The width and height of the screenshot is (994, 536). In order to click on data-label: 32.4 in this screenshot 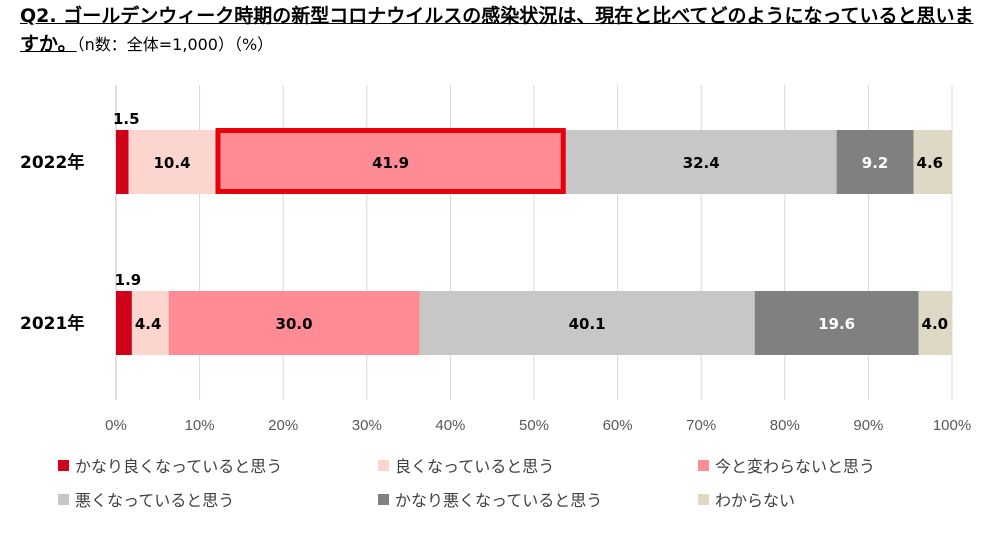, I will do `click(701, 163)`.